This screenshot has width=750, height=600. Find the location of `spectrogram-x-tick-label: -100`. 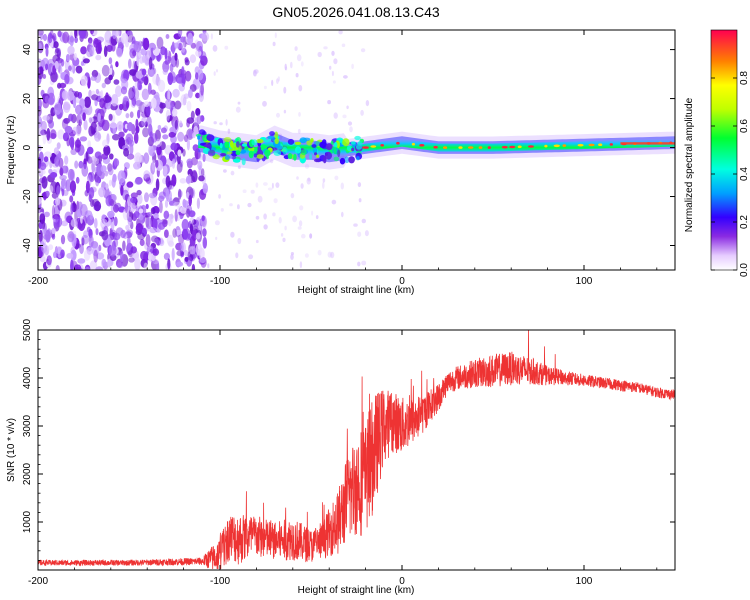

spectrogram-x-tick-label: -100 is located at coordinates (220, 281).